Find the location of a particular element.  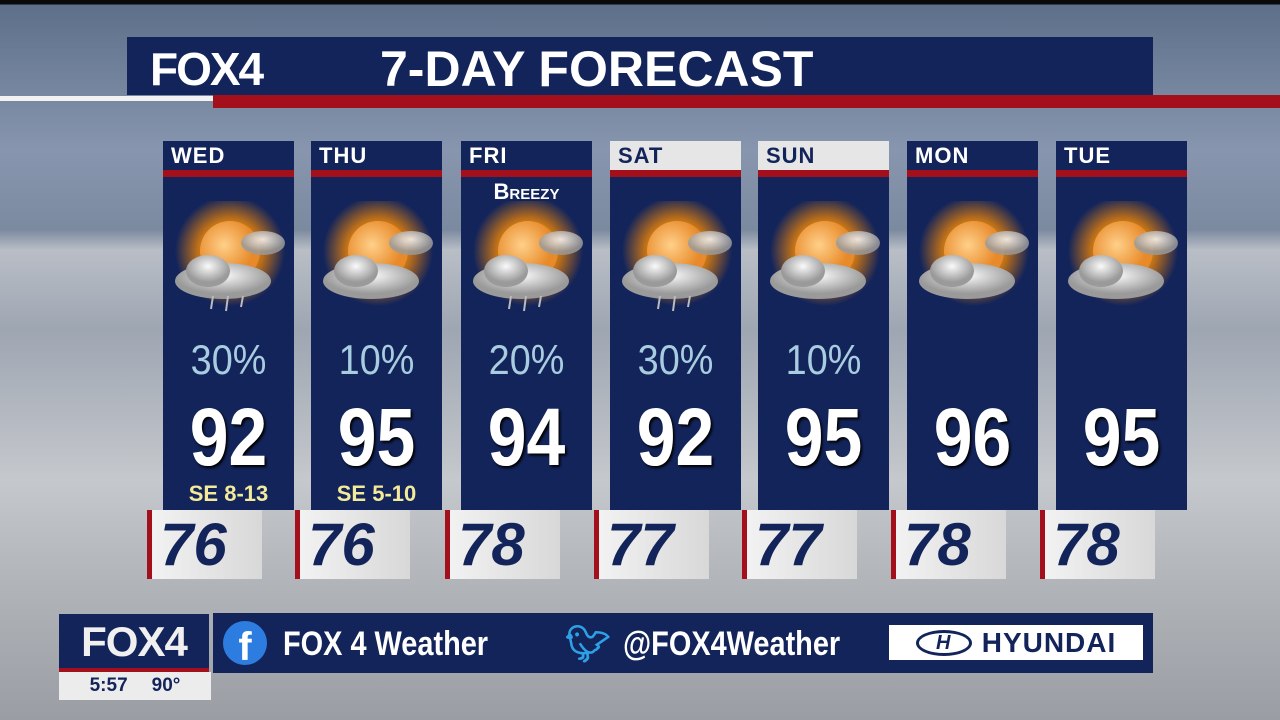

day-label: SUN is located at coordinates (823, 155).